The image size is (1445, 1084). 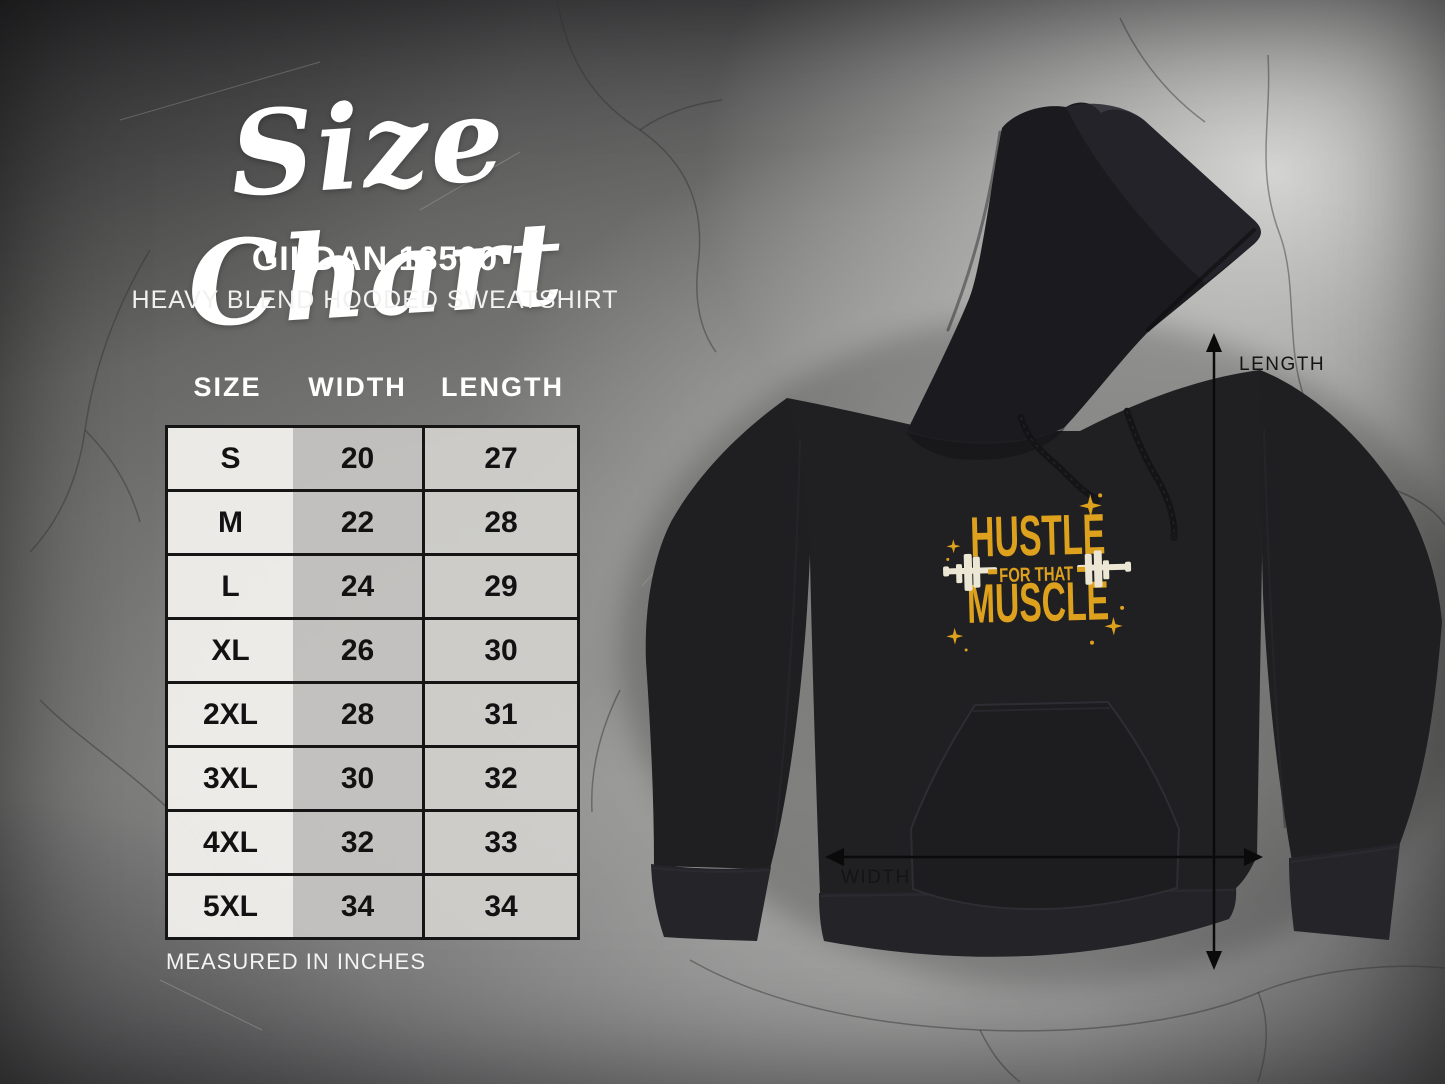 What do you see at coordinates (357, 586) in the screenshot?
I see `width-cell: 24` at bounding box center [357, 586].